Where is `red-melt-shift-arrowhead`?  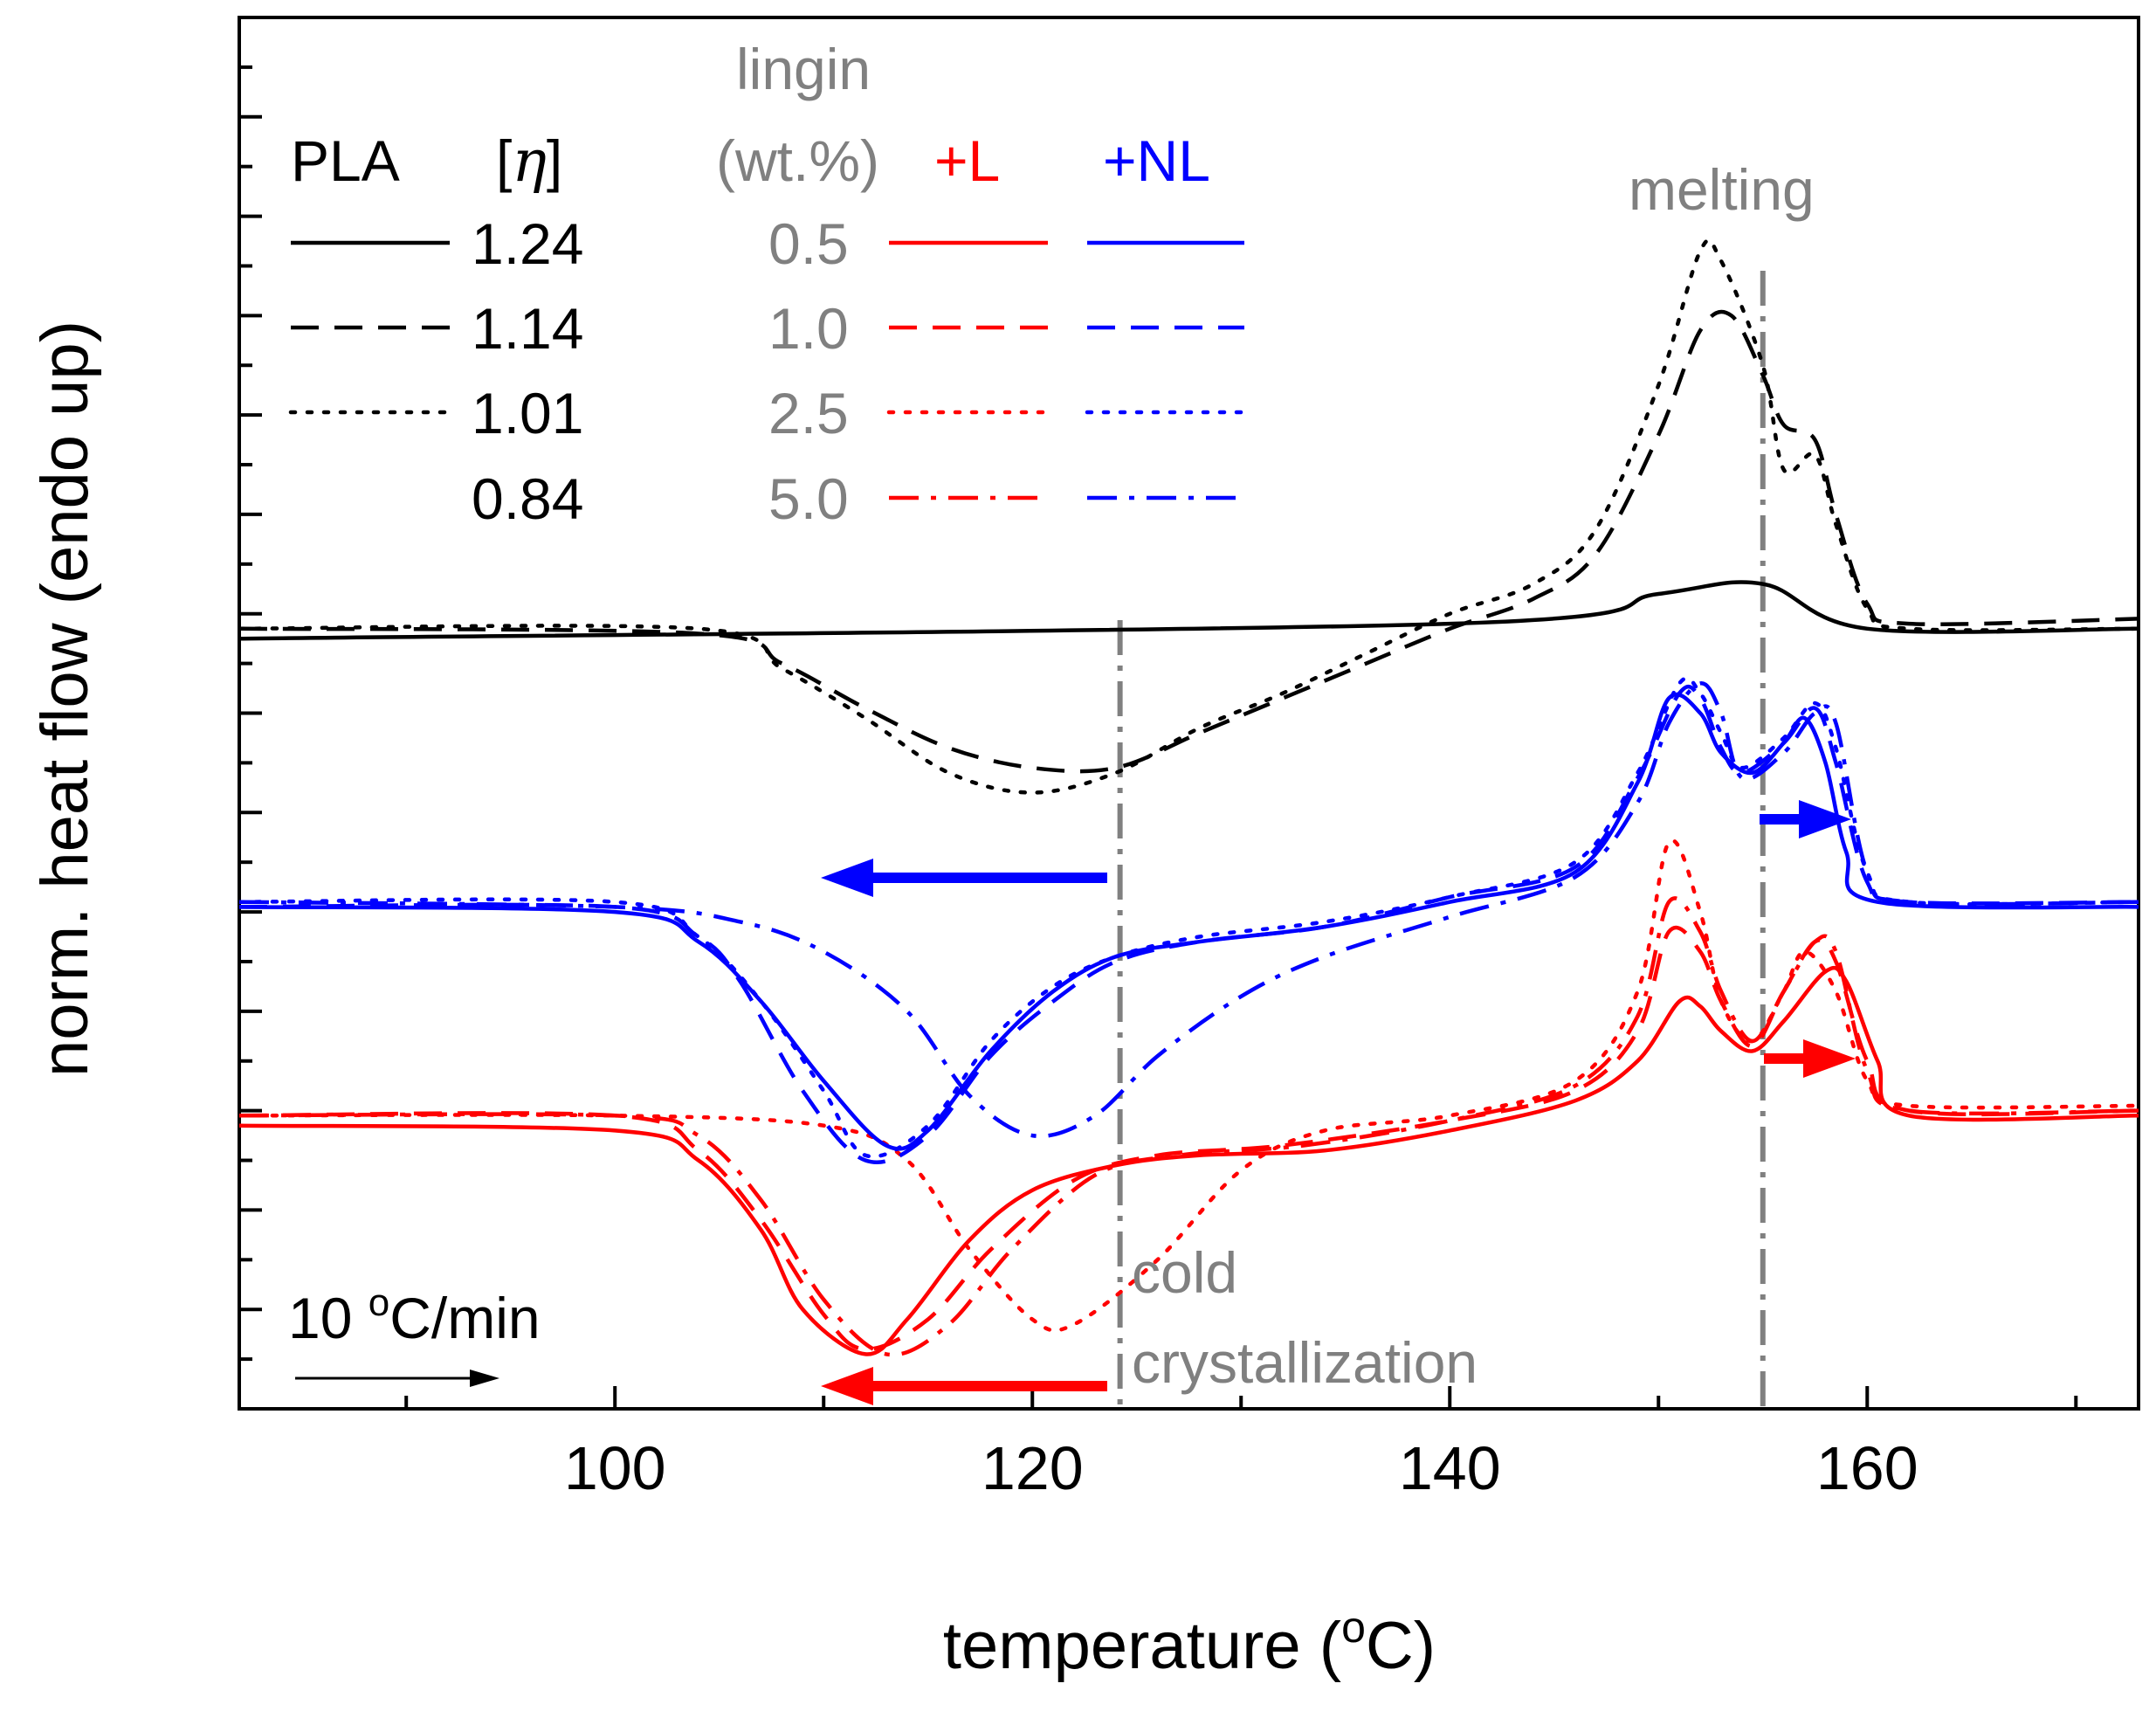 red-melt-shift-arrowhead is located at coordinates (1829, 1058).